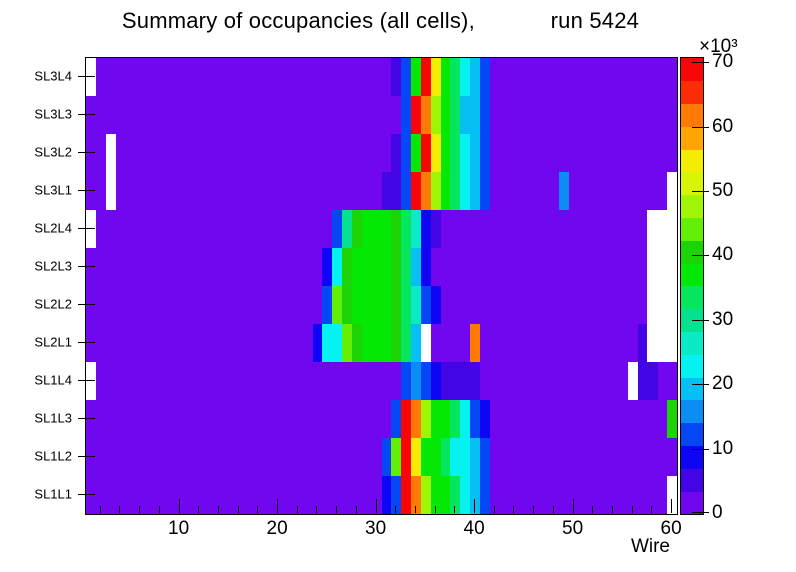 This screenshot has height=572, width=796. I want to click on y-axis-label: SL1L1, so click(53, 494).